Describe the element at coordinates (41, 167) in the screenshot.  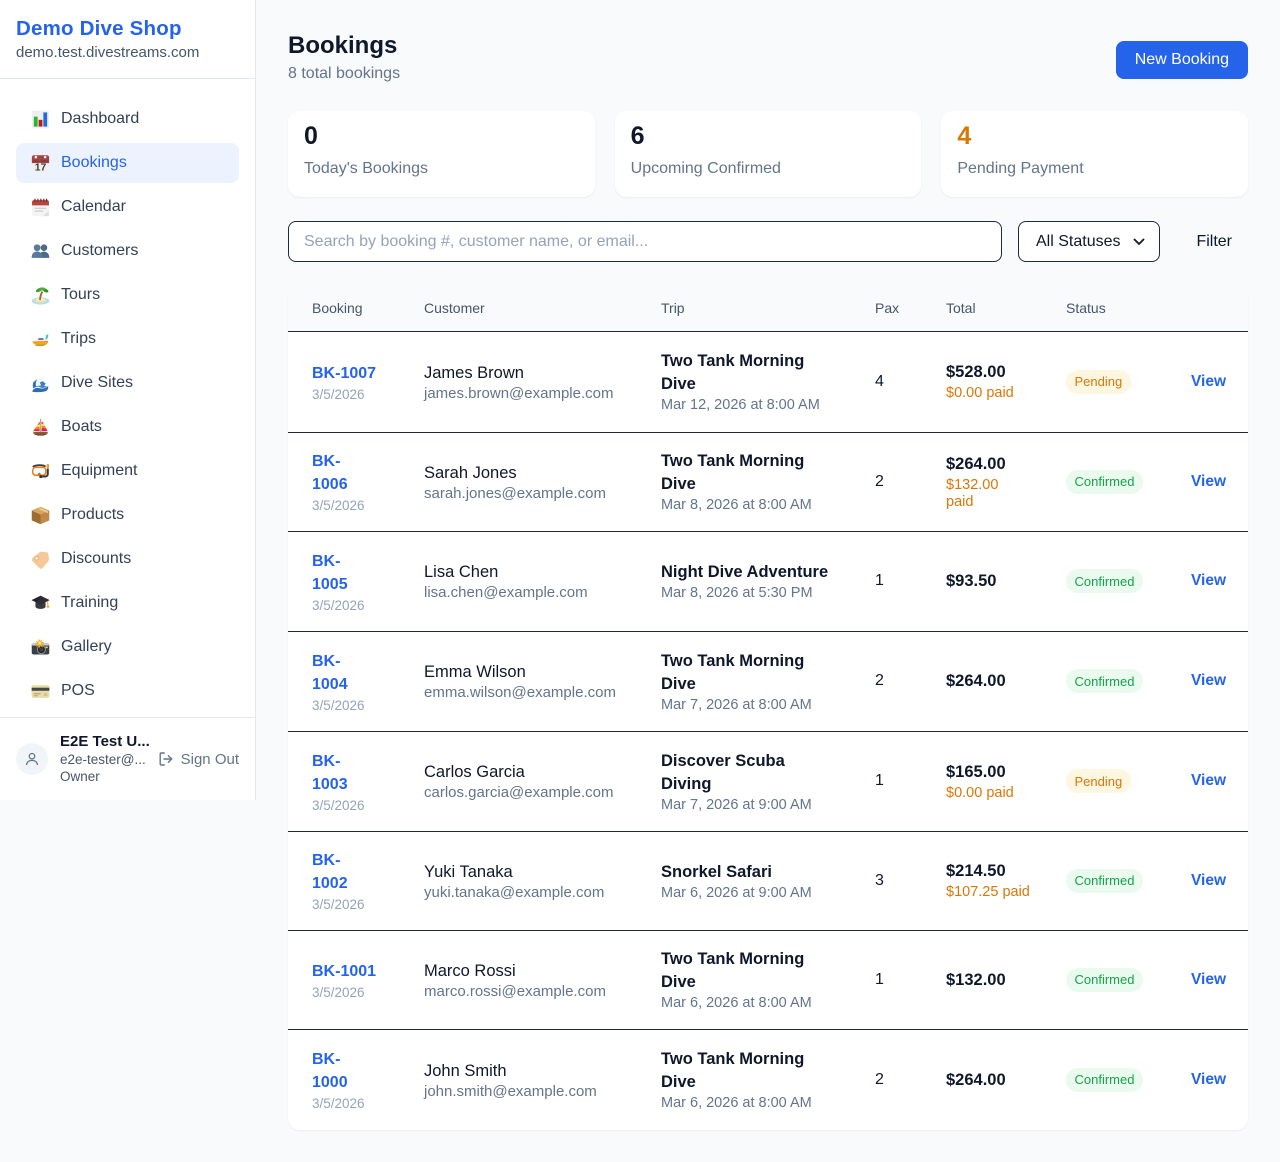
I see `svg-text: 17` at that location.